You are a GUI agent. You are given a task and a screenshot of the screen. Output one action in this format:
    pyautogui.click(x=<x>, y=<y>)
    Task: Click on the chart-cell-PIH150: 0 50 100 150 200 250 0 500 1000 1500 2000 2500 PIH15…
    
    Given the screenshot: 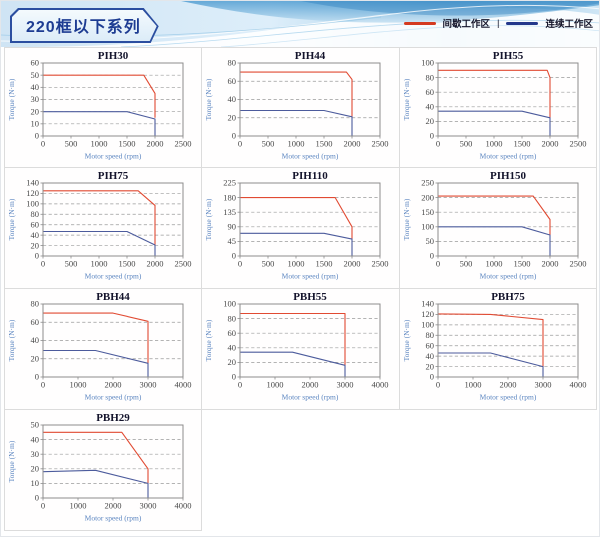 What is the action you would take?
    pyautogui.click(x=498, y=228)
    